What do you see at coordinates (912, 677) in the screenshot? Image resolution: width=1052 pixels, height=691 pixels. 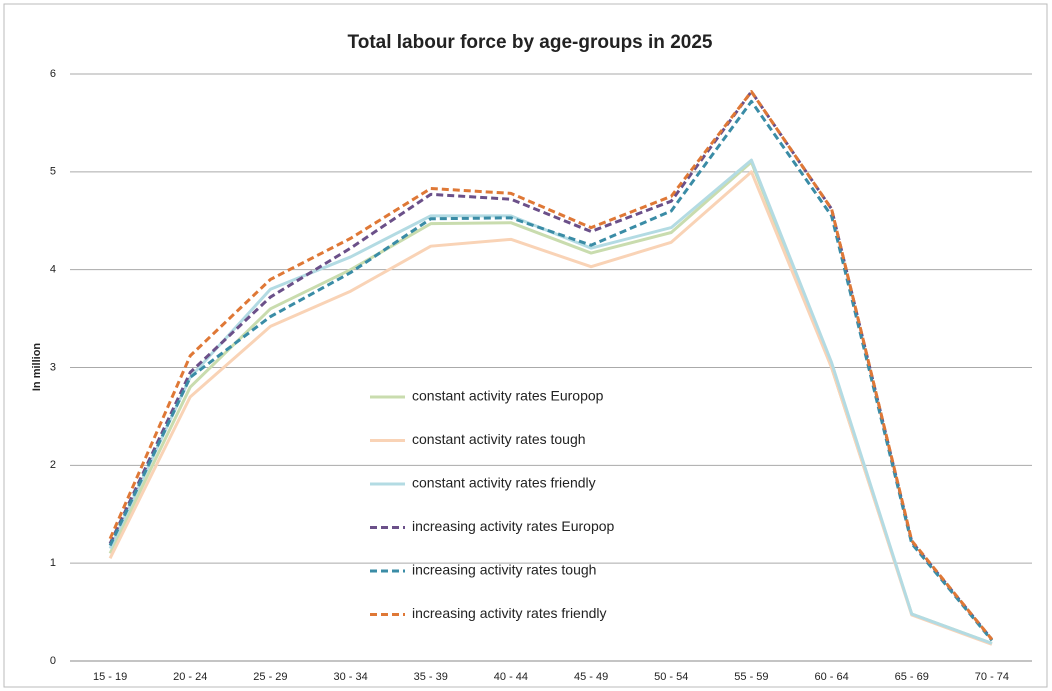 I see `x-tick-label: 65 - 69` at bounding box center [912, 677].